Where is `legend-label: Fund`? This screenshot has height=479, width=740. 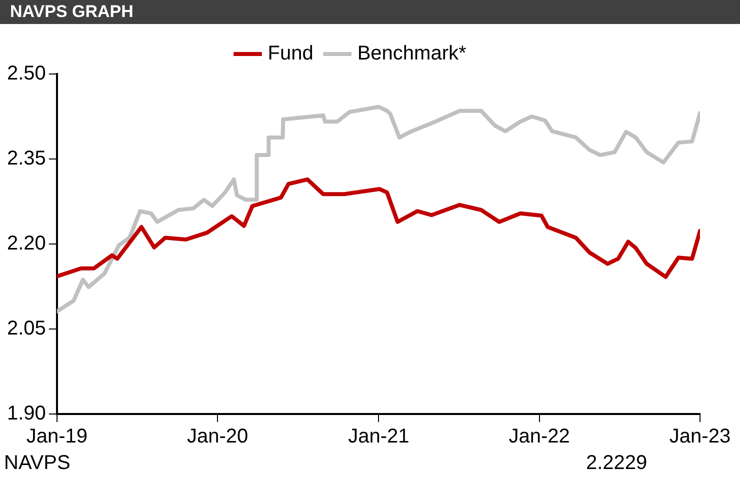 legend-label: Fund is located at coordinates (291, 53).